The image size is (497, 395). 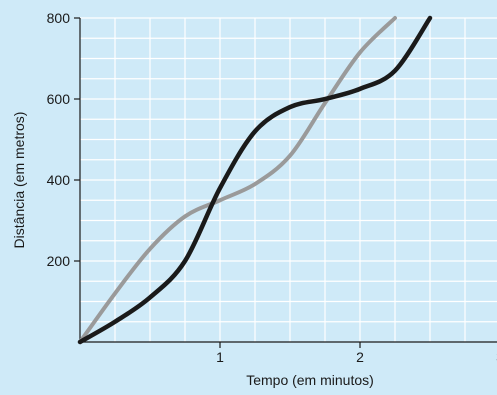 I want to click on x-tick-label: 2, so click(x=360, y=357).